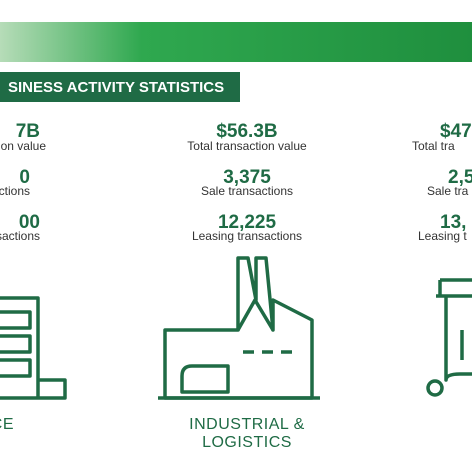 The width and height of the screenshot is (472, 472). I want to click on office-icon, so click(33, 348).